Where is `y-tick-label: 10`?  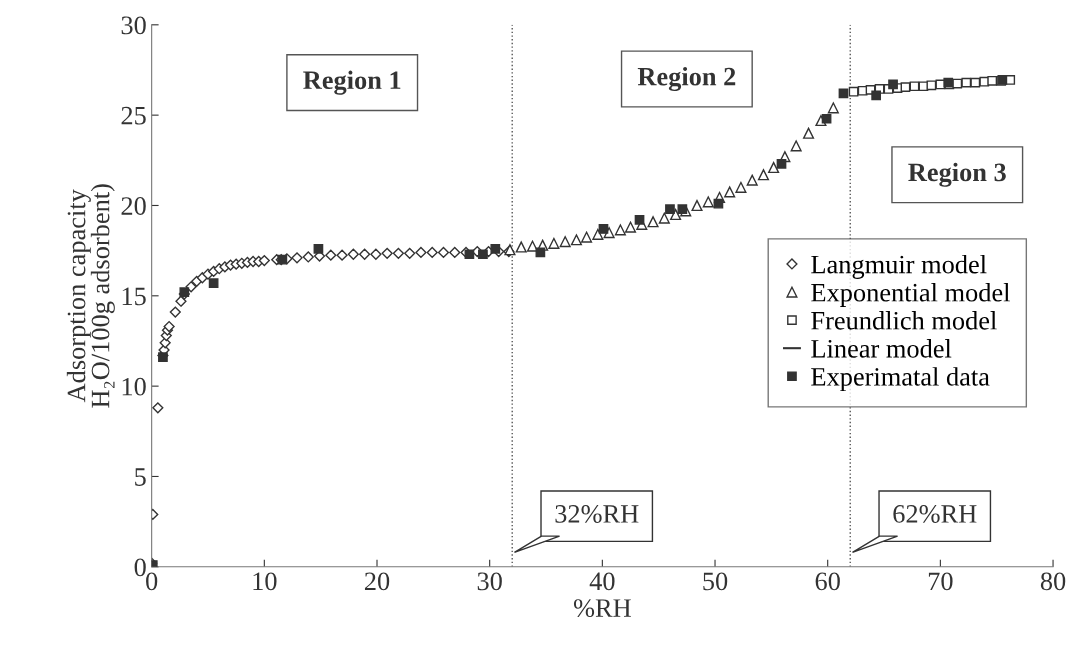
y-tick-label: 10 is located at coordinates (134, 386).